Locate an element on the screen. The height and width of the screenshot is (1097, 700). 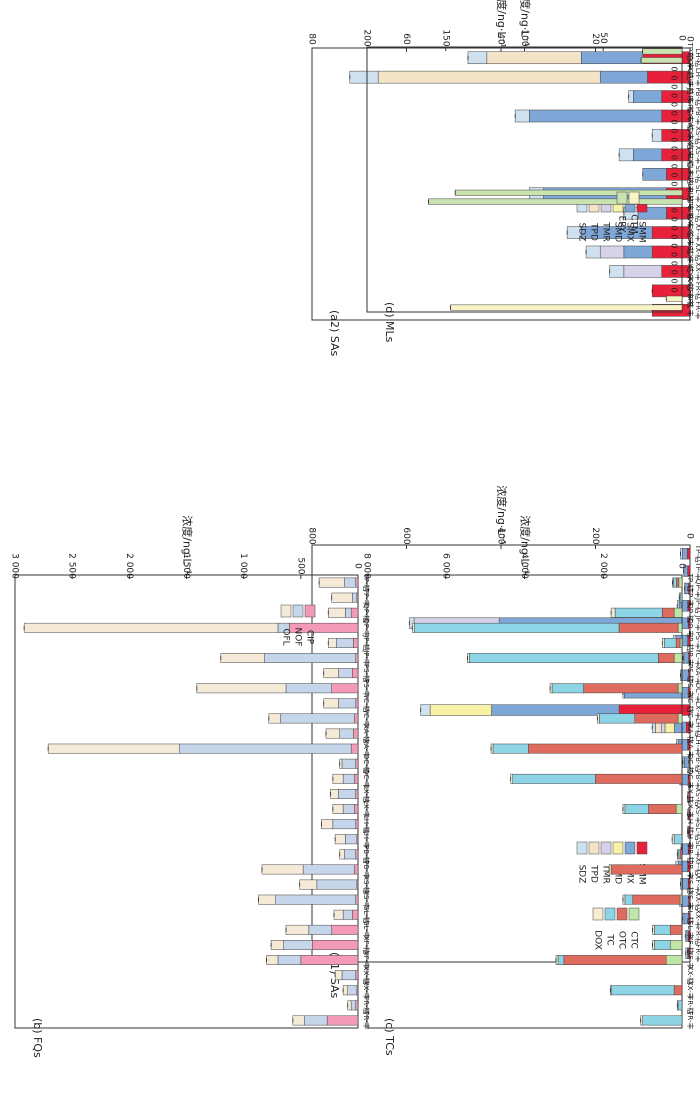
legend-label-cip: CIP is located at coordinates (310, 637).